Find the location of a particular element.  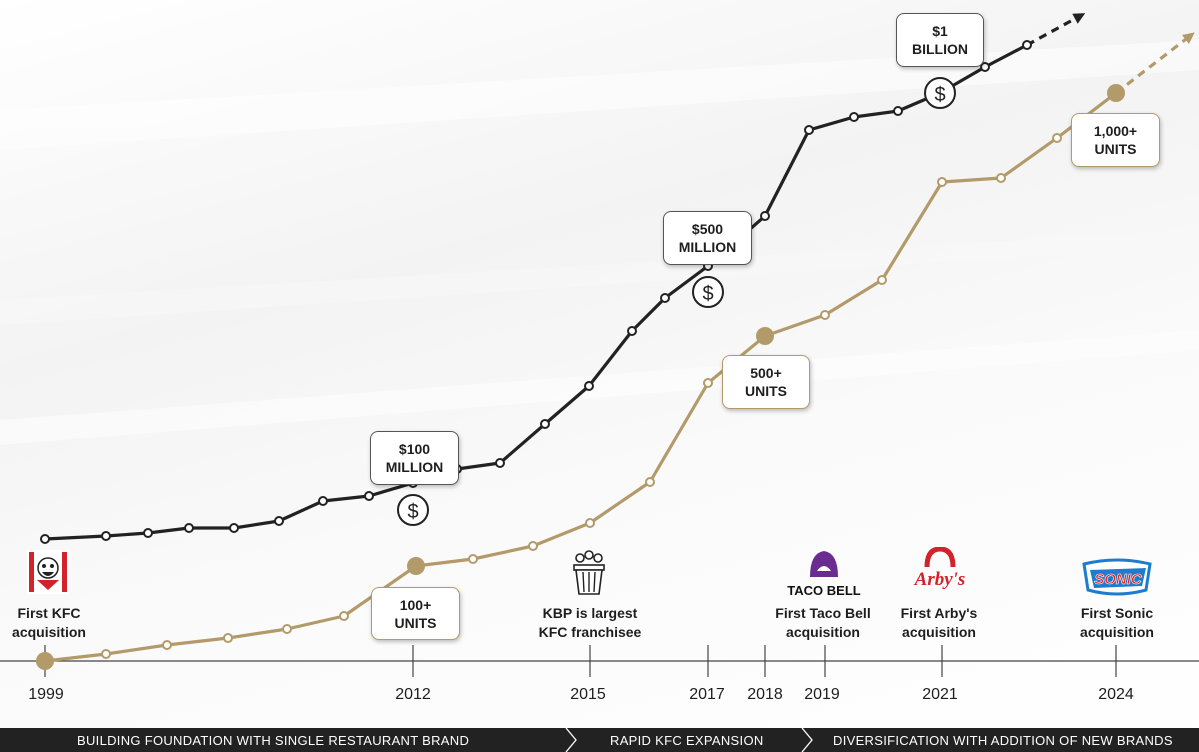

callout-line: 100+ is located at coordinates (415, 604).